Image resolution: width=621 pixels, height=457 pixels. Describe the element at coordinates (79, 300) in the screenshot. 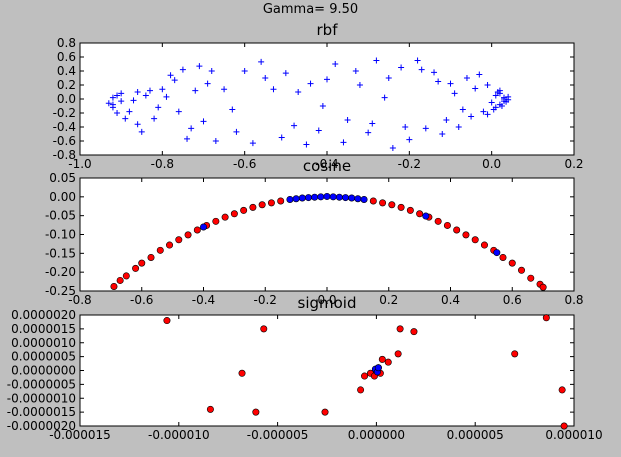

I see `cosine-x-tick-label: -0.8` at that location.